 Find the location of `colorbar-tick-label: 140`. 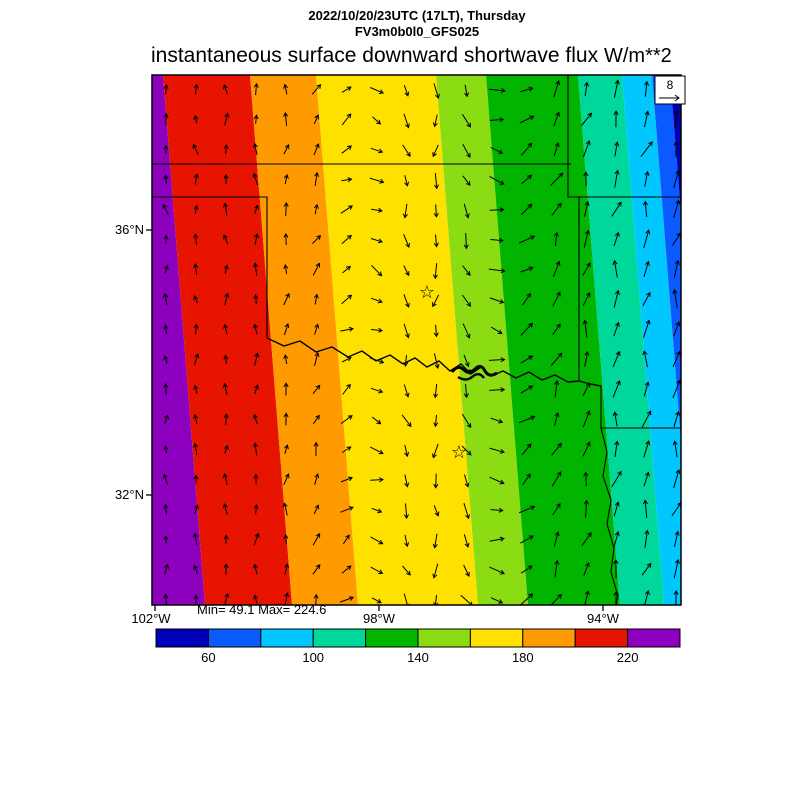

colorbar-tick-label: 140 is located at coordinates (418, 657).